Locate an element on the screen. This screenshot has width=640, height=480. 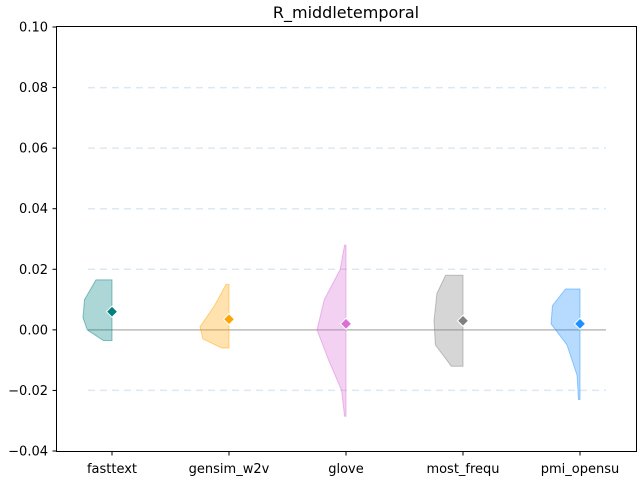
violin-gensim_w2v is located at coordinates (214, 316).